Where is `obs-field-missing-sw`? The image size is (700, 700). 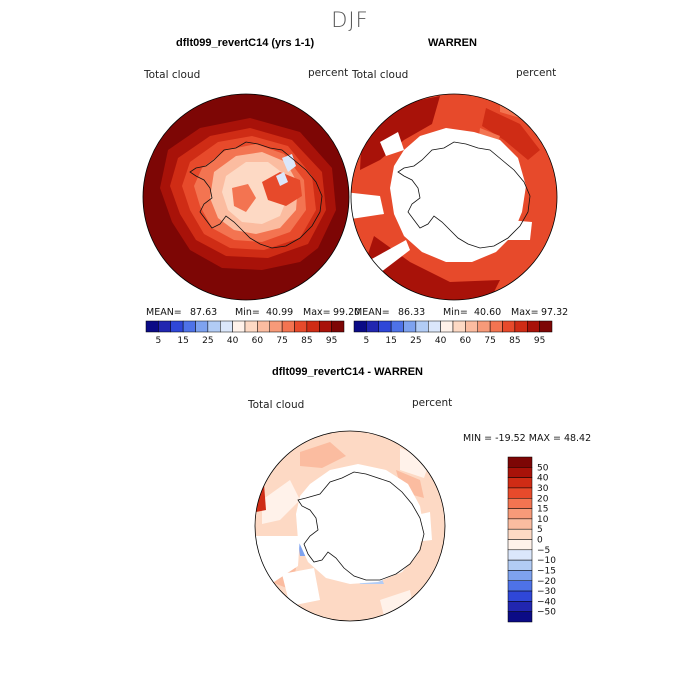 obs-field-missing-sw is located at coordinates (390, 258).